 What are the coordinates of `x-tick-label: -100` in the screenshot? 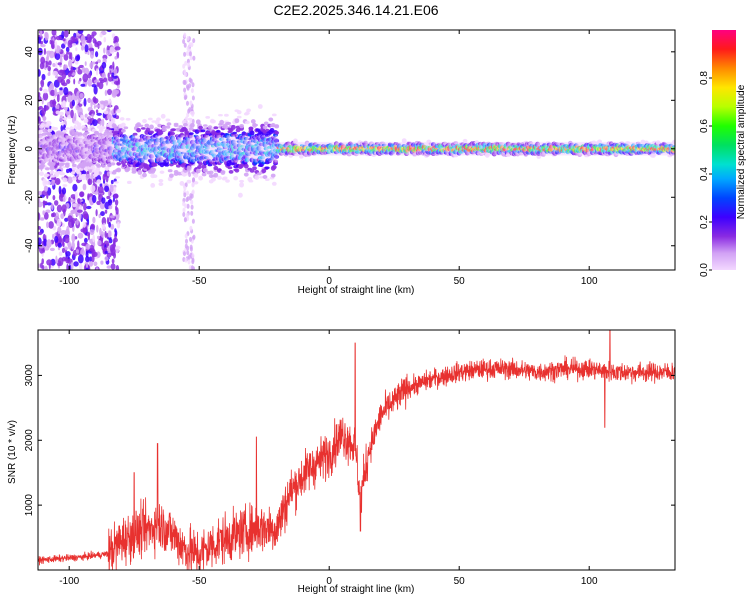 It's located at (69, 281).